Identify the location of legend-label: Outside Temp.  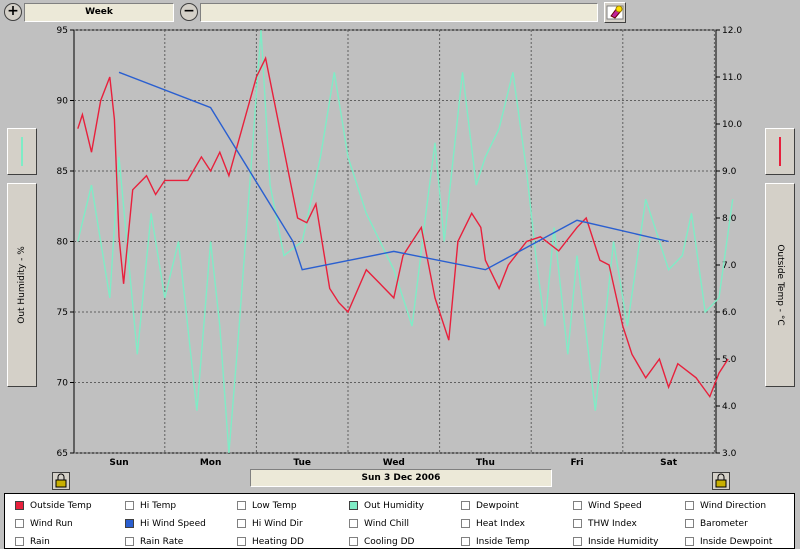
(61, 506).